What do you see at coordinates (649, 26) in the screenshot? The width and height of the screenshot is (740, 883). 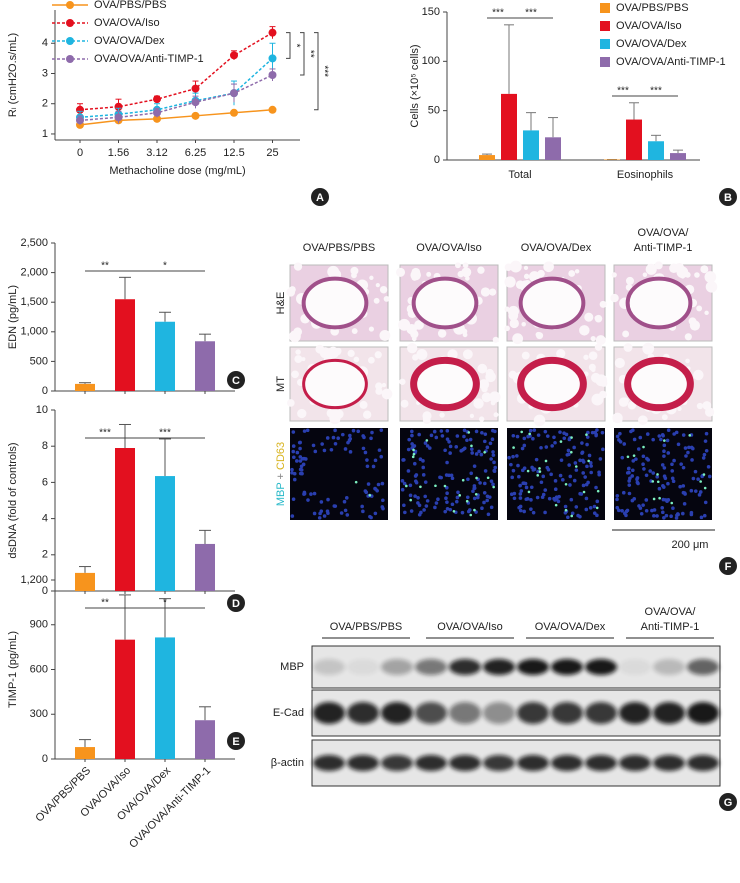 I see `legend-label: OVA/OVA/Iso` at bounding box center [649, 26].